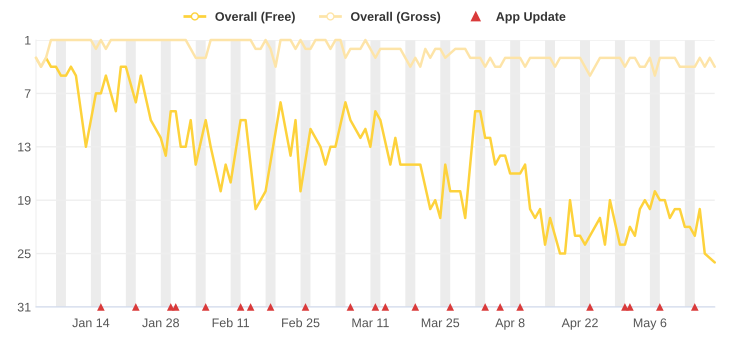 This screenshot has height=348, width=750. Describe the element at coordinates (28, 40) in the screenshot. I see `y-tick-label: 1` at that location.